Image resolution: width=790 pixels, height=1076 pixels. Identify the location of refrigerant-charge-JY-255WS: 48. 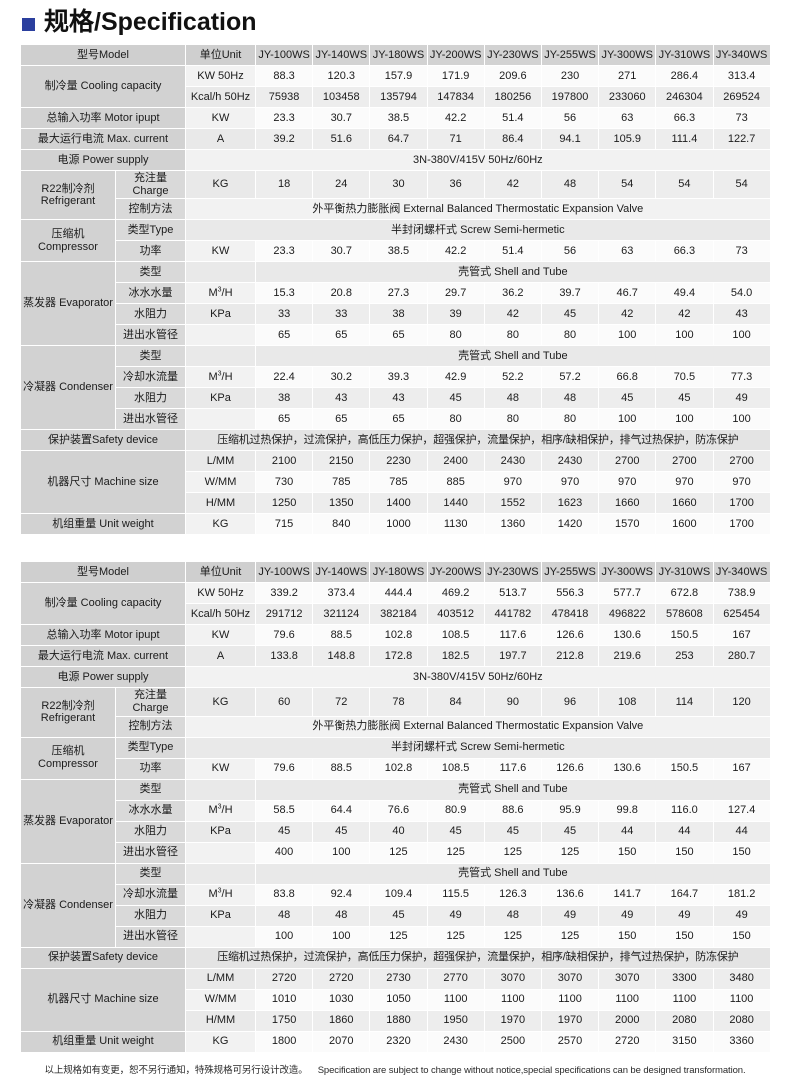
(570, 184).